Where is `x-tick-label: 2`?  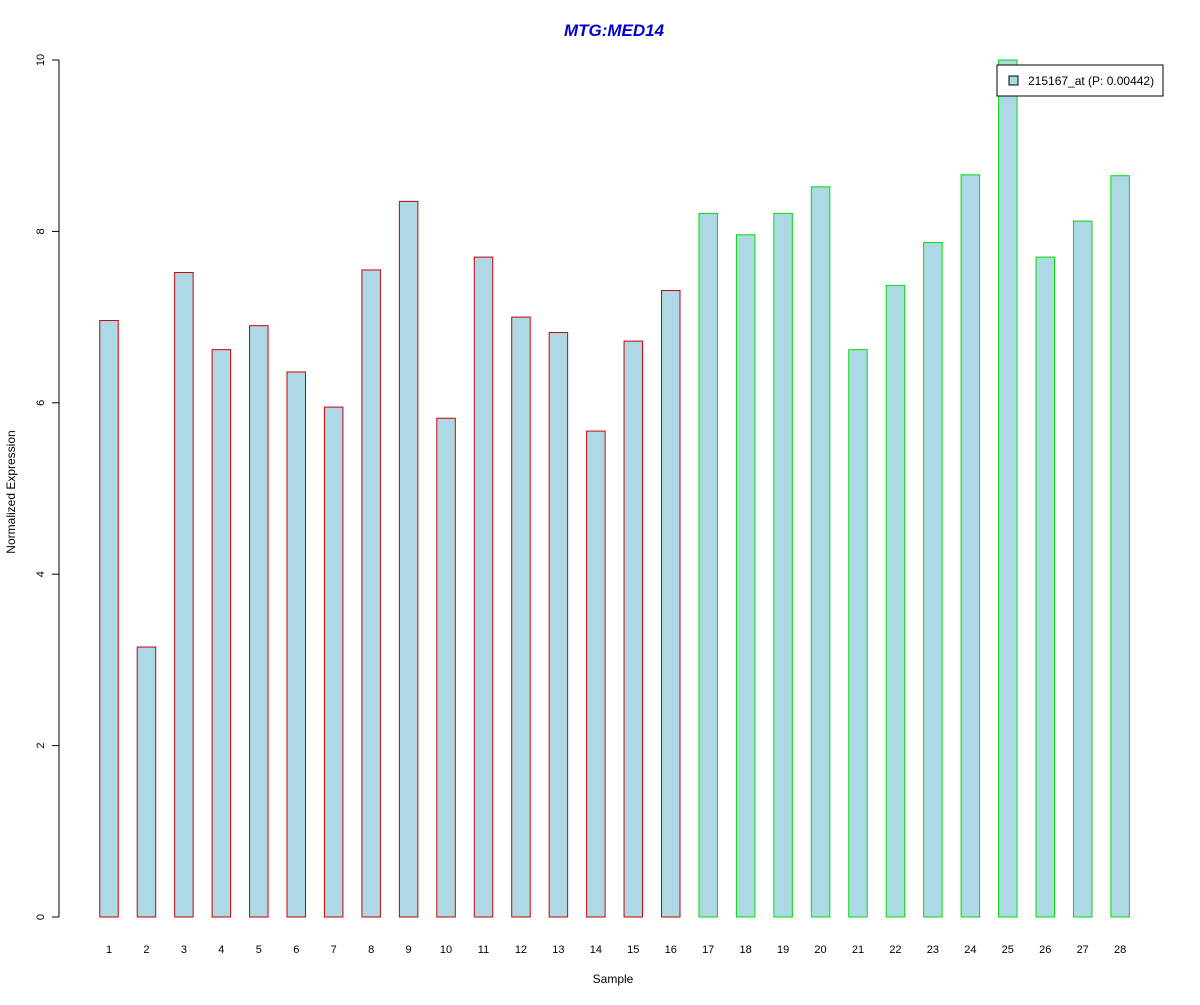
x-tick-label: 2 is located at coordinates (146, 950).